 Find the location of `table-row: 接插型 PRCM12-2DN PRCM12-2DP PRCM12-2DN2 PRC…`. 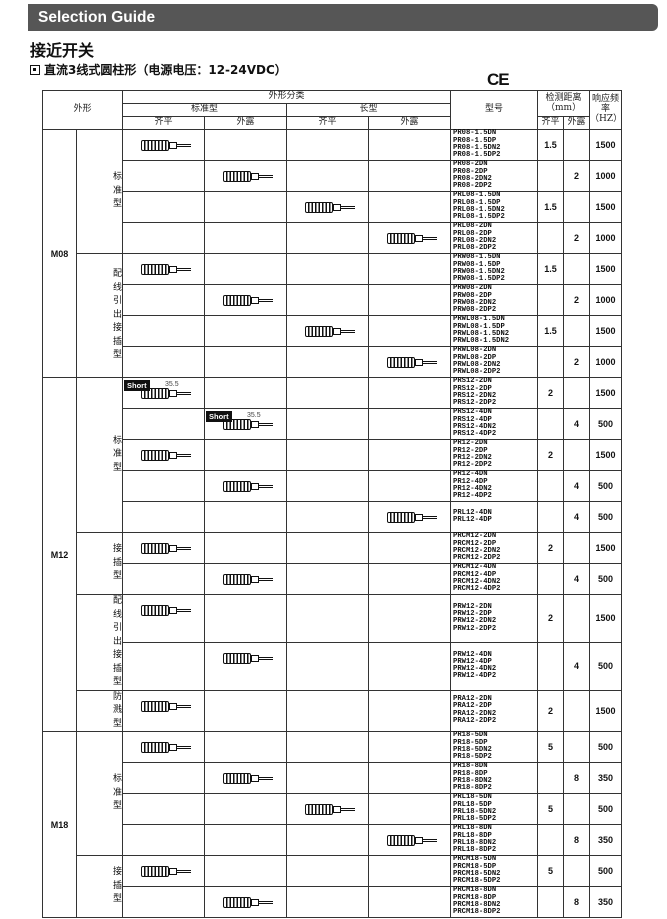

table-row: 接插型 PRCM12-2DN PRCM12-2DP PRCM12-2DN2 PRC… is located at coordinates (333, 563).